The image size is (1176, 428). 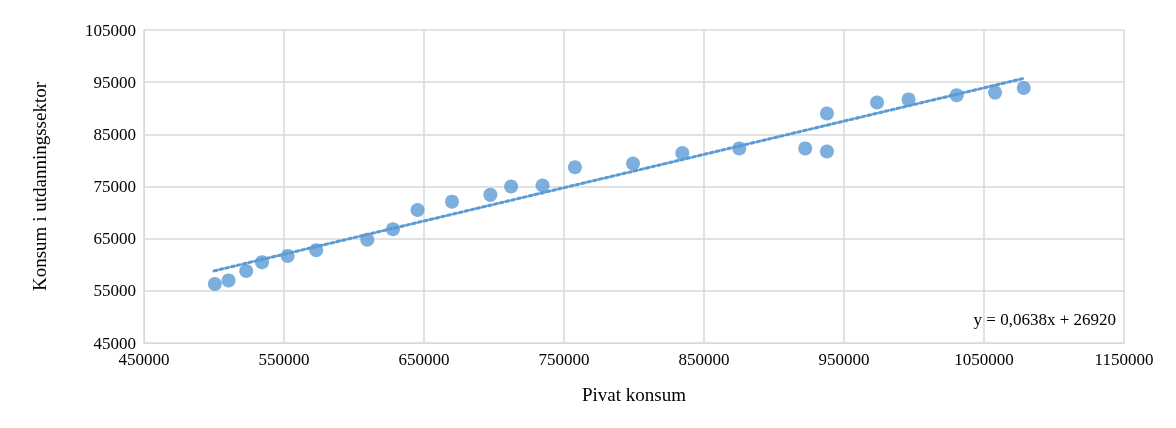 What do you see at coordinates (564, 359) in the screenshot?
I see `x-tick-label: 750000` at bounding box center [564, 359].